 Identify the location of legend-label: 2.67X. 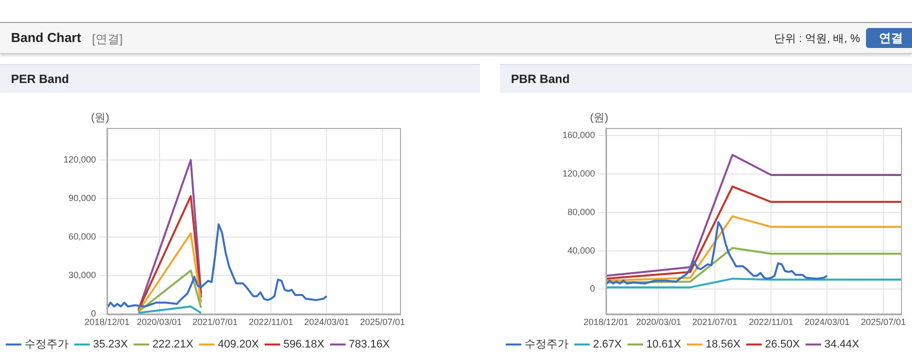
(607, 344).